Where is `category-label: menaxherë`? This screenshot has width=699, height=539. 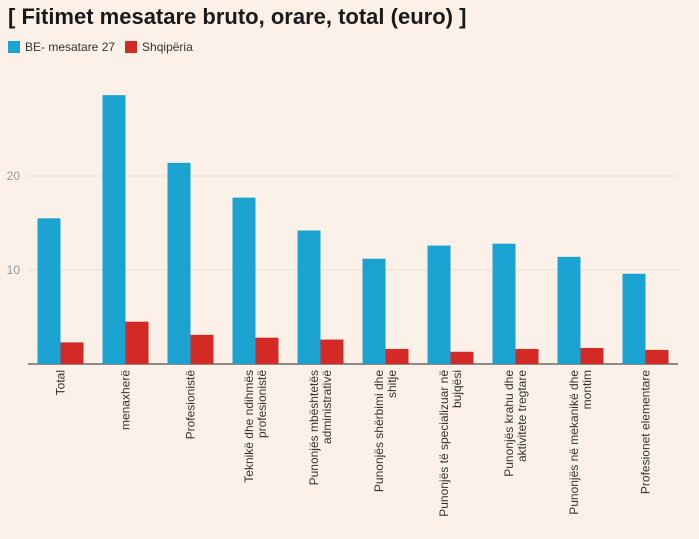
category-label: menaxherë is located at coordinates (126, 400).